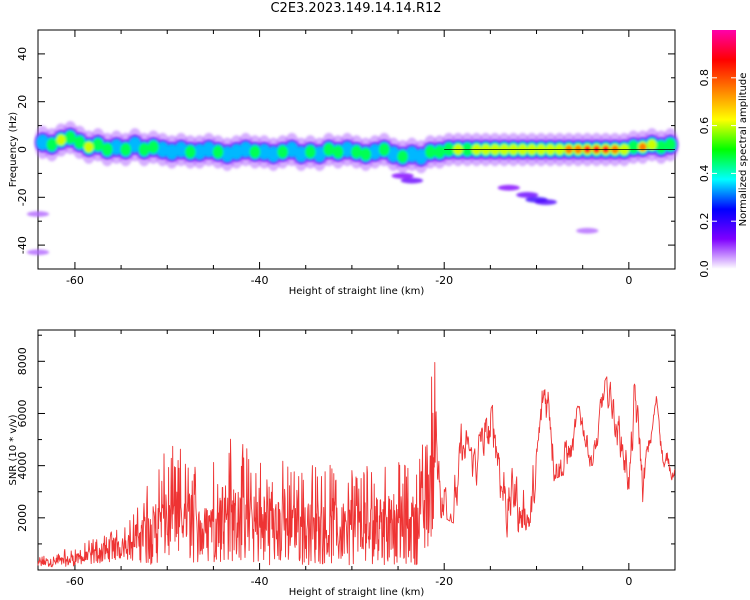 This screenshot has width=750, height=600. Describe the element at coordinates (743, 150) in the screenshot. I see `colorbar-label: Normalized spectral amplitude` at that location.